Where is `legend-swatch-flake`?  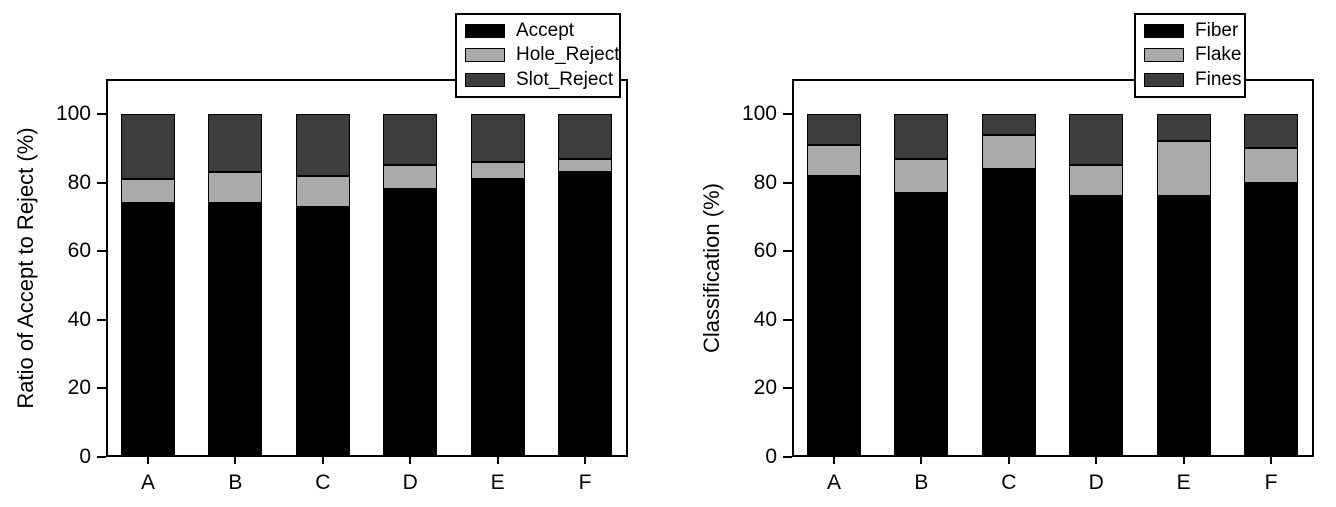
legend-swatch-flake is located at coordinates (1164, 55).